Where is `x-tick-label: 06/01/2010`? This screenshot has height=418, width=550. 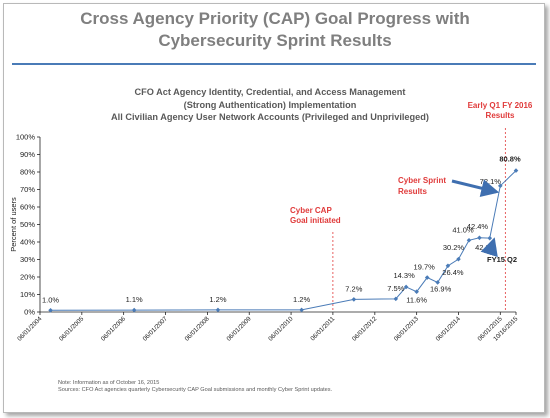
x-tick-label: 06/01/2010 is located at coordinates (281, 329).